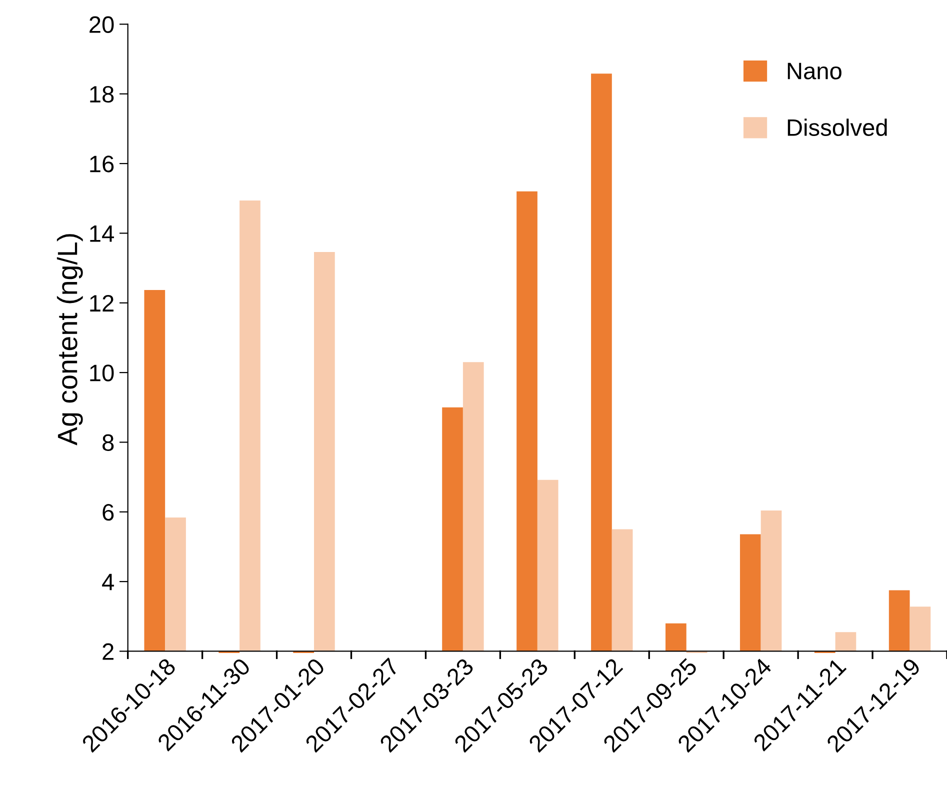 The image size is (947, 807). I want to click on y-tick-label: 10, so click(102, 373).